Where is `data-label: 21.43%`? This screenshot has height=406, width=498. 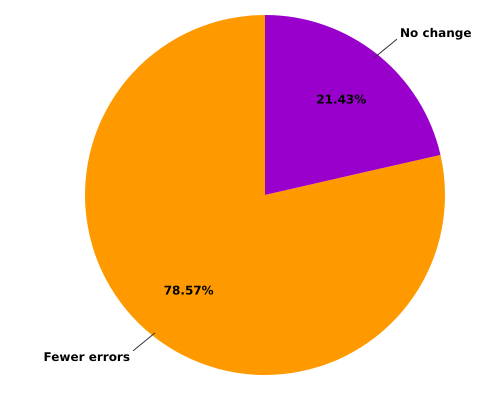
data-label: 21.43% is located at coordinates (341, 99).